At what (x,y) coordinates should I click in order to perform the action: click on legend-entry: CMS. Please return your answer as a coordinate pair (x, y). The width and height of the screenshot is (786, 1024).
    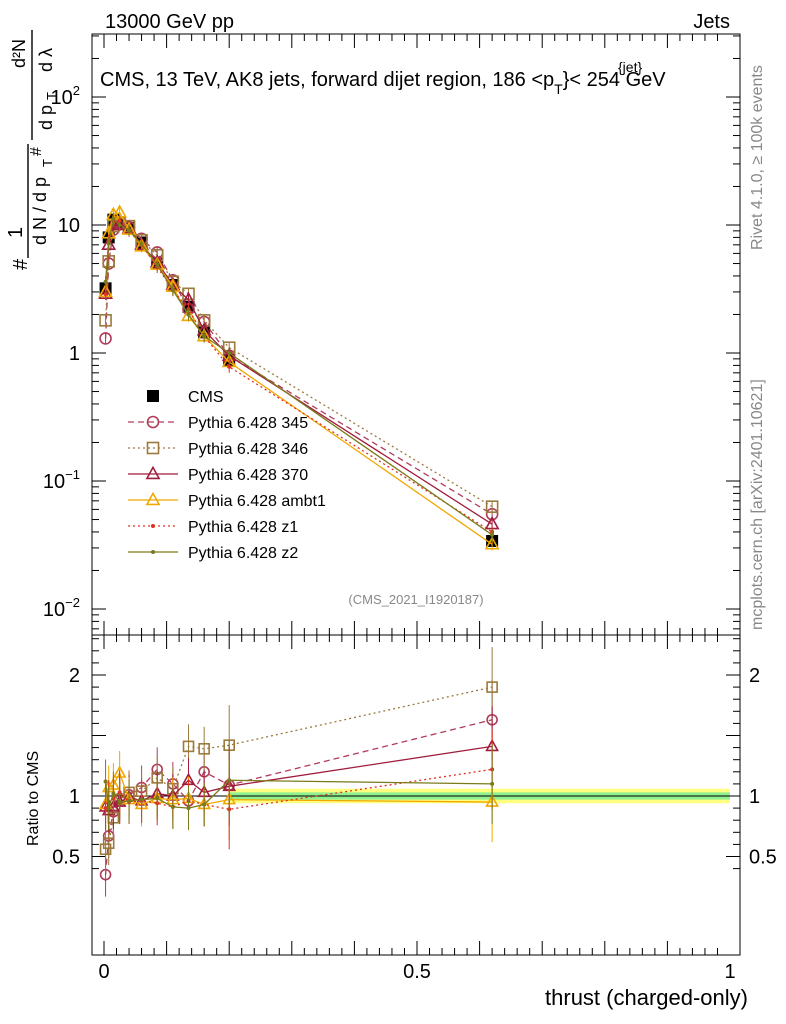
    Looking at the image, I should click on (185, 397).